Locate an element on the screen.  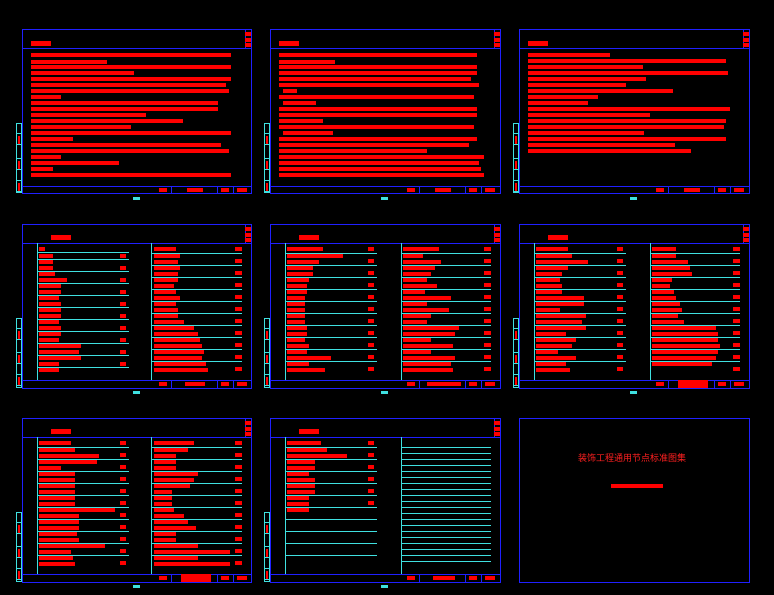
footer-rule is located at coordinates (137, 186).